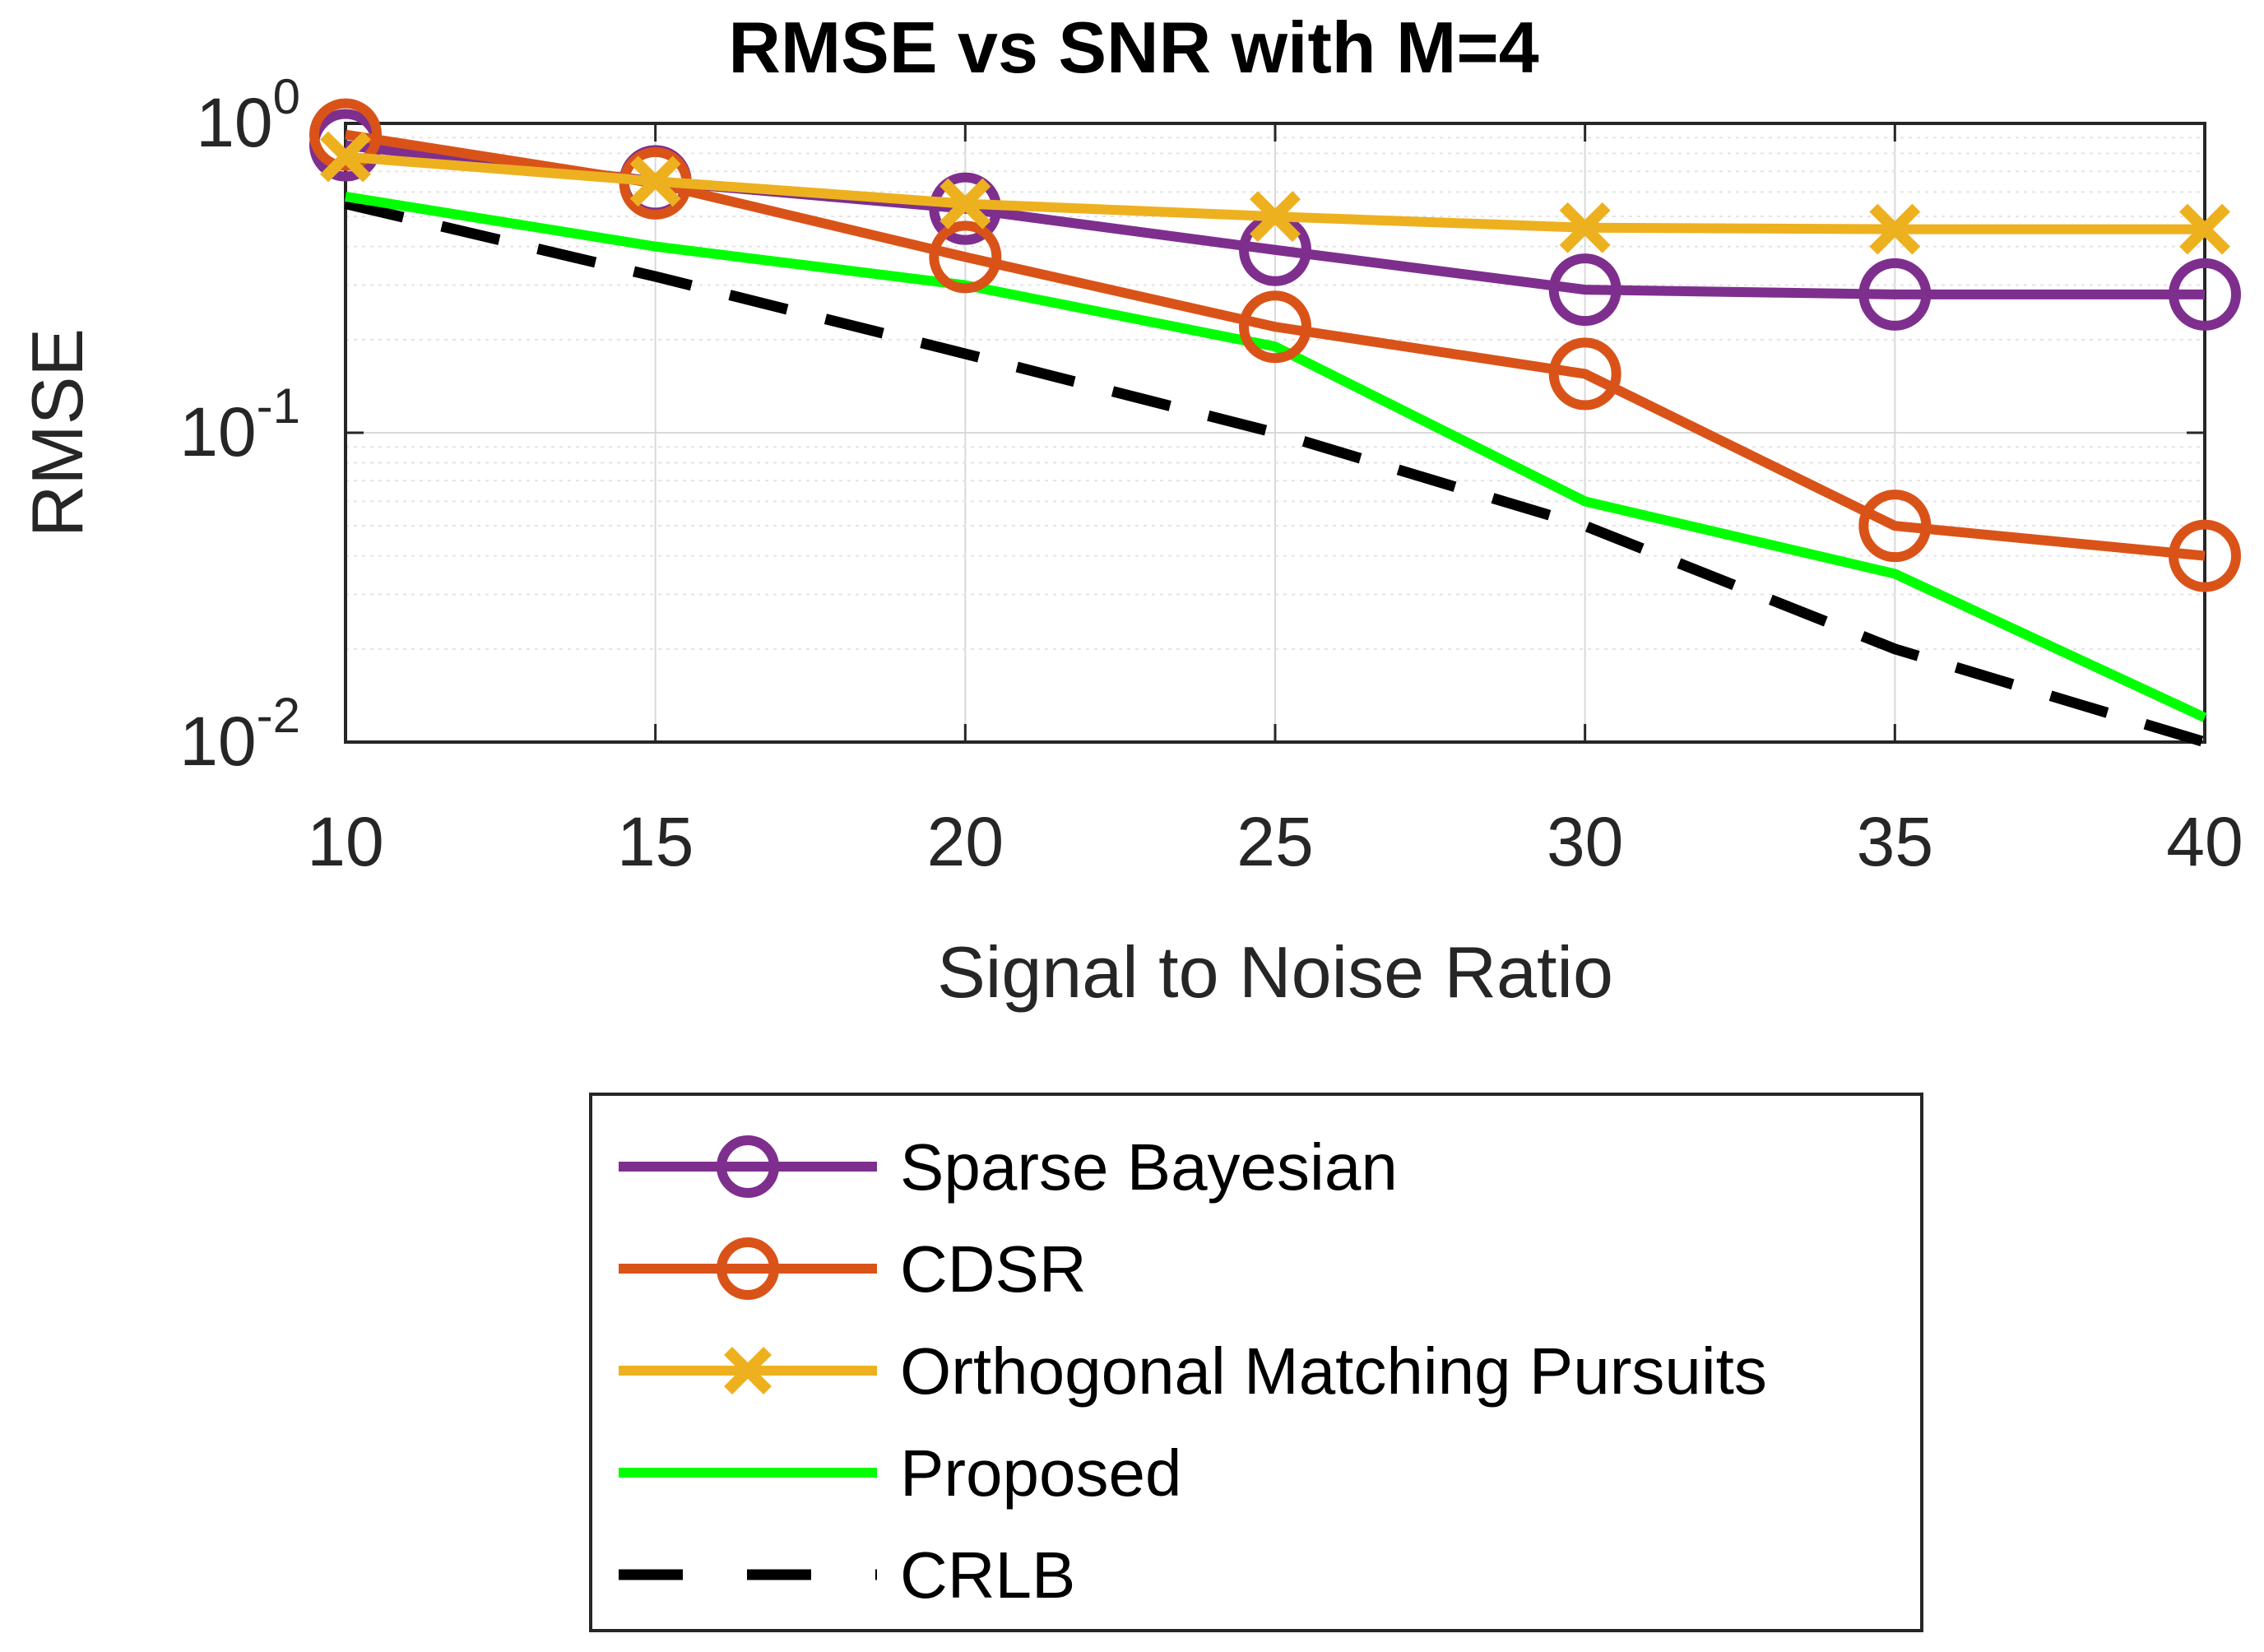 The image size is (2264, 1652). What do you see at coordinates (286, 96) in the screenshot?
I see `y-tick-exponent: 0` at bounding box center [286, 96].